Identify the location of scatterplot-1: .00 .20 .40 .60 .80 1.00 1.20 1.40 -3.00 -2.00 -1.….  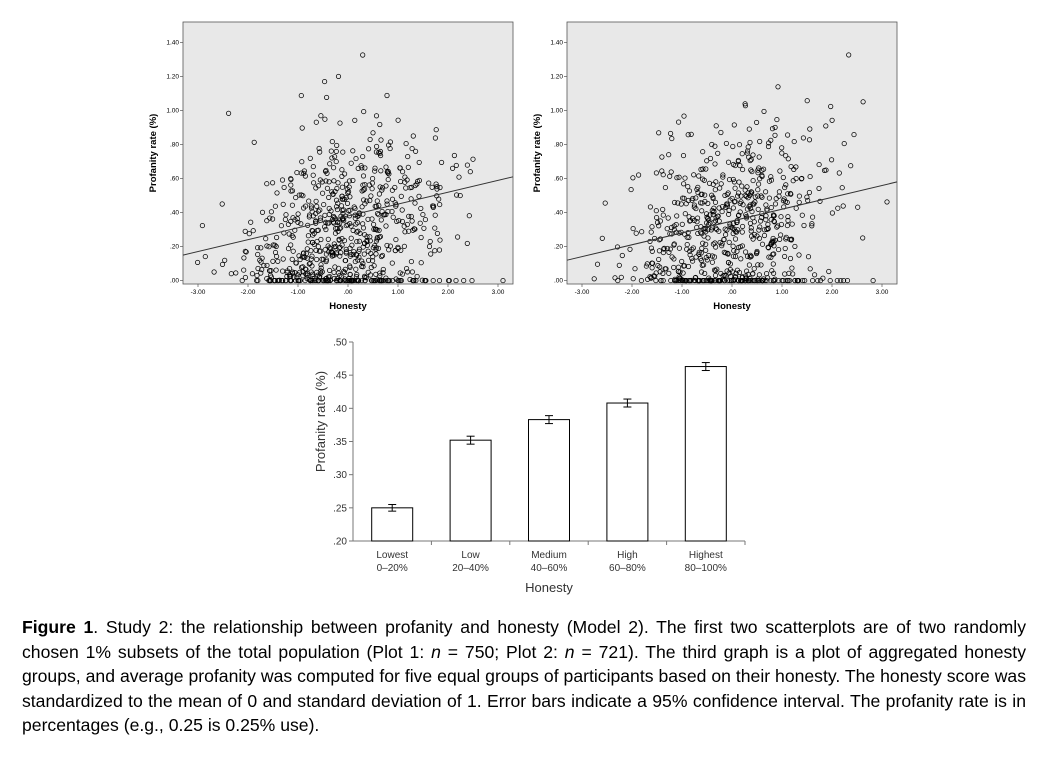
(331, 166).